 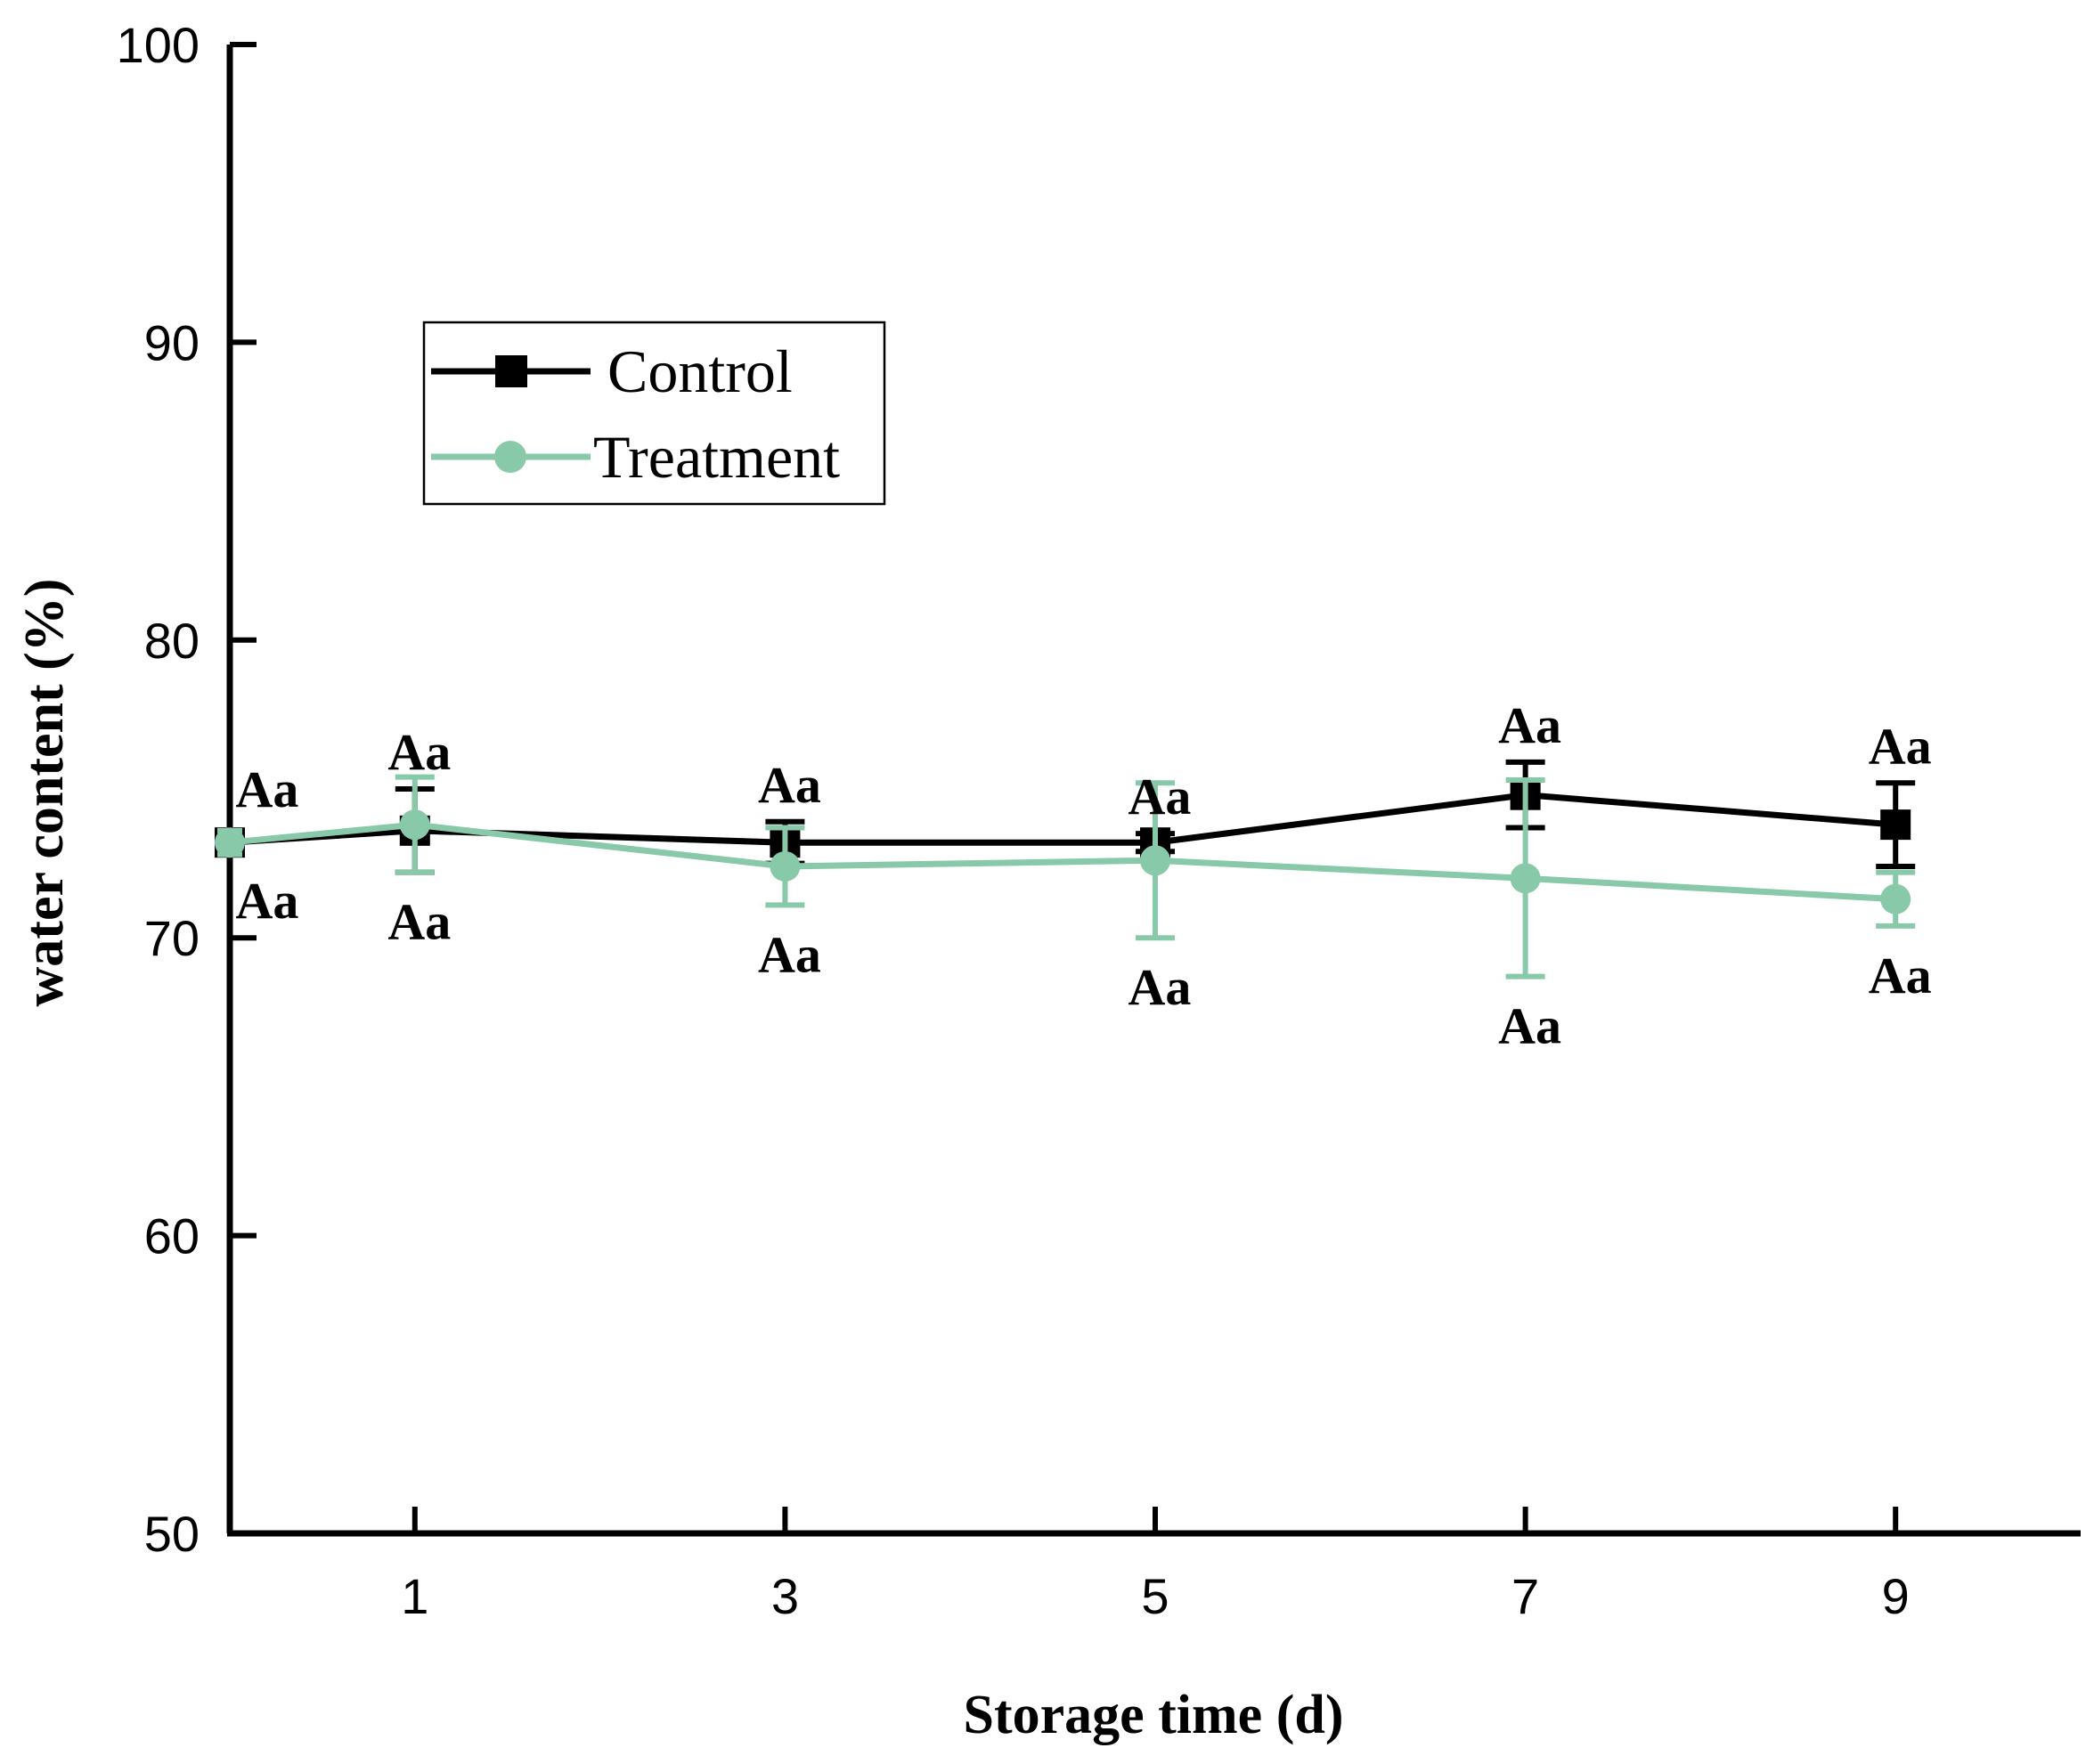 What do you see at coordinates (172, 1236) in the screenshot?
I see `y-tick-label: 60` at bounding box center [172, 1236].